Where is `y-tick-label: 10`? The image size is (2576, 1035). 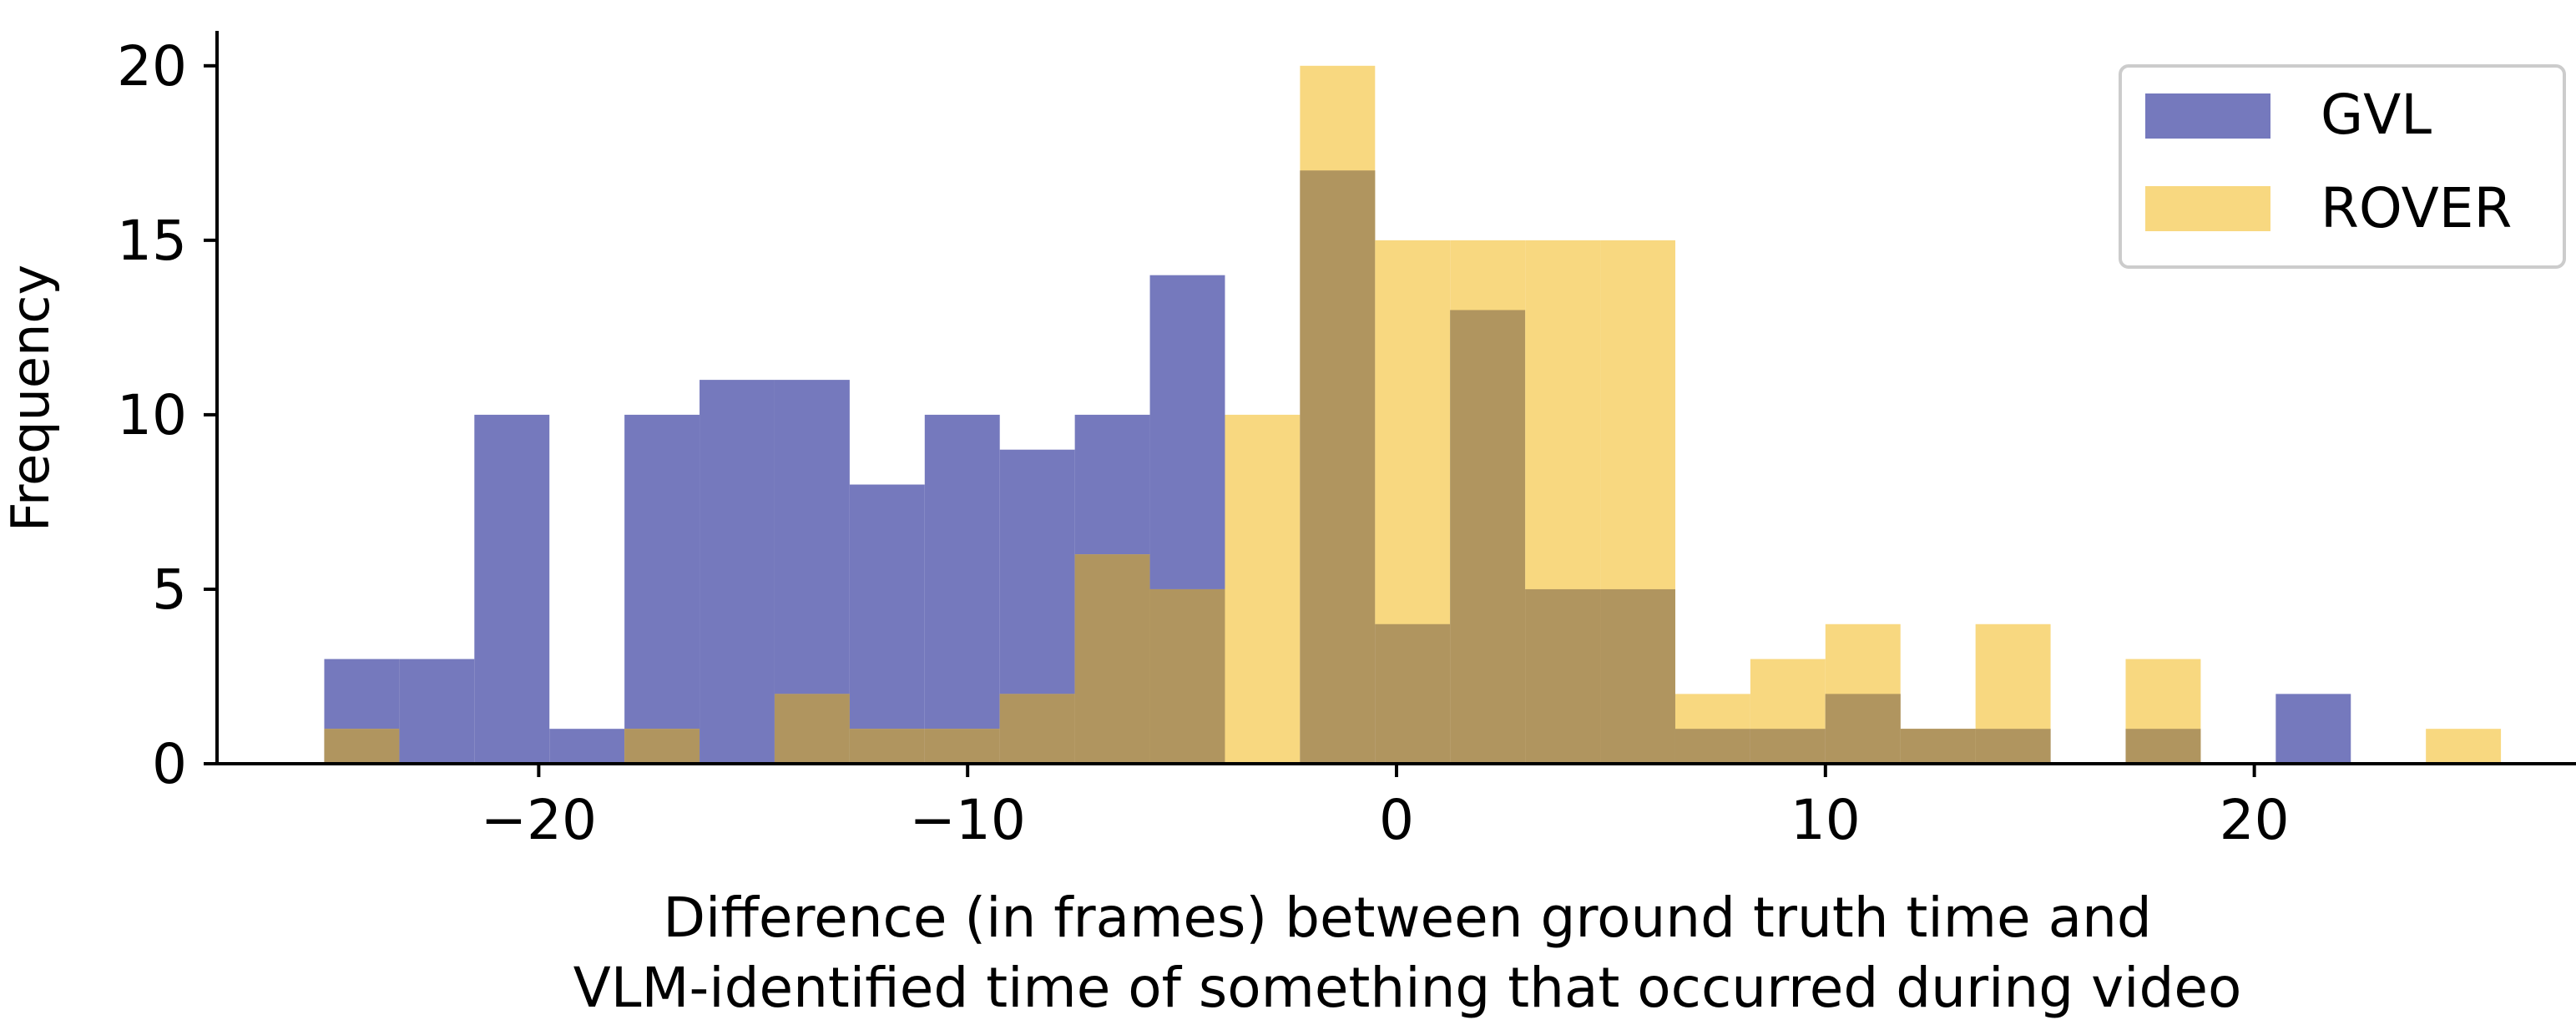
y-tick-label: 10 is located at coordinates (152, 415).